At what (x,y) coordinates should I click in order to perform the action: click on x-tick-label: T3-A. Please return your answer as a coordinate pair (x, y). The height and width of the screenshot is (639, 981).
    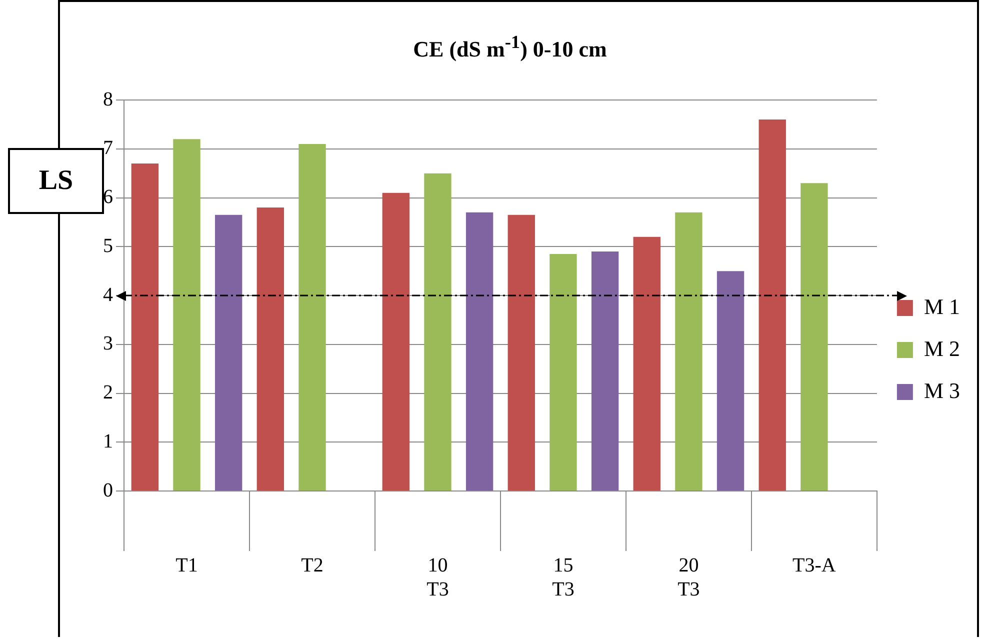
    Looking at the image, I should click on (814, 565).